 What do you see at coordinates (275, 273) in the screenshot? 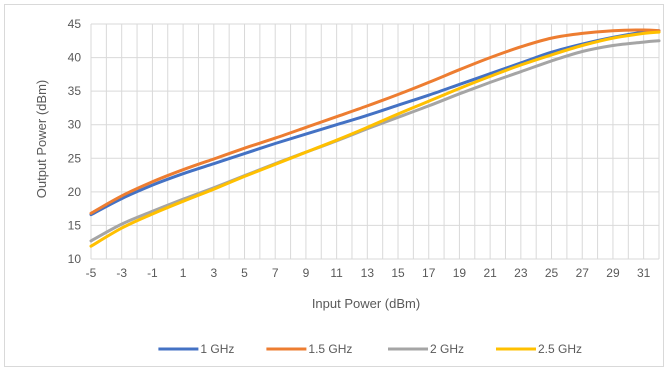
I see `x-tick-label: 7` at bounding box center [275, 273].